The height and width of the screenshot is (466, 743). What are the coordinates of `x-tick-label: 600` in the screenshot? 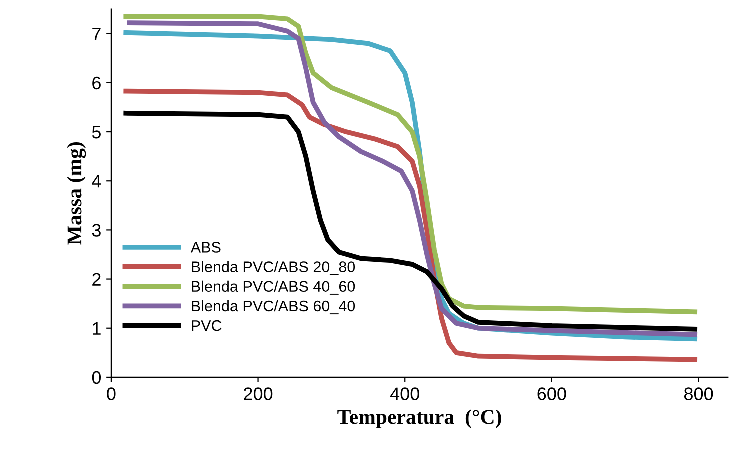 It's located at (552, 394).